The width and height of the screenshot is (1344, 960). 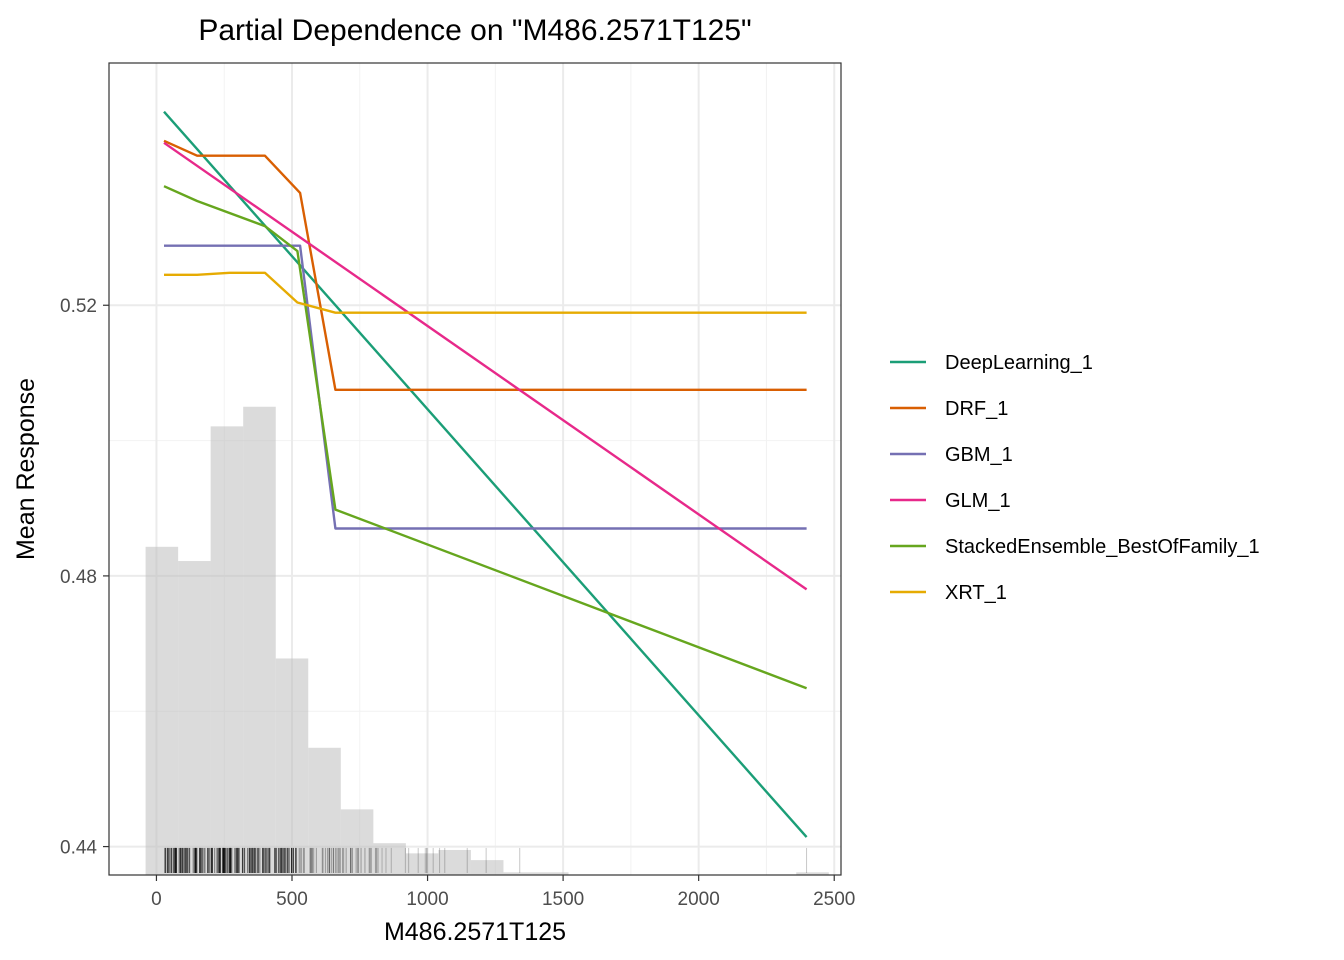 I want to click on legend-label-stackedensemble-bestoffamily-1: StackedEnsemble_BestOfFamily_1, so click(x=1102, y=547).